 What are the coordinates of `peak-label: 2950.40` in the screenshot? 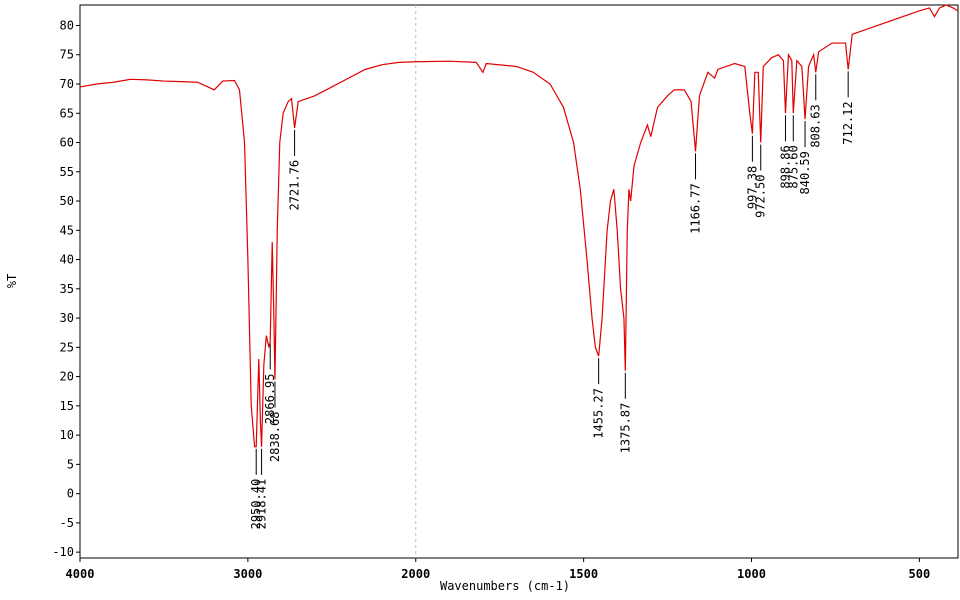 It's located at (256, 504).